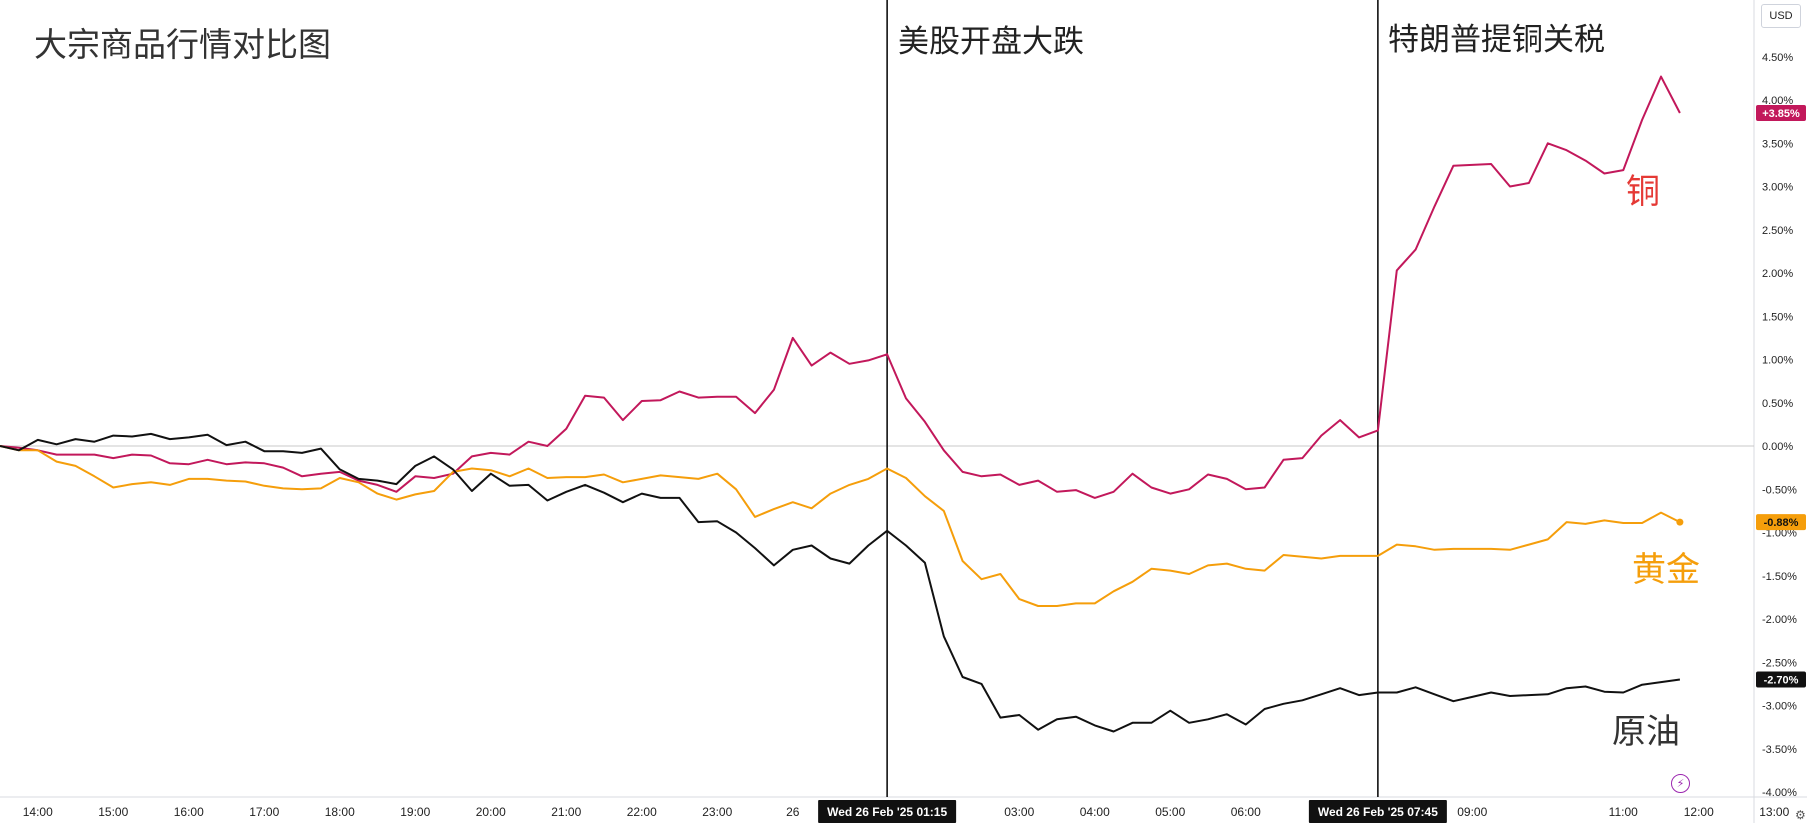 This screenshot has width=1807, height=823. What do you see at coordinates (1472, 812) in the screenshot?
I see `x-tick-label: 09:00` at bounding box center [1472, 812].